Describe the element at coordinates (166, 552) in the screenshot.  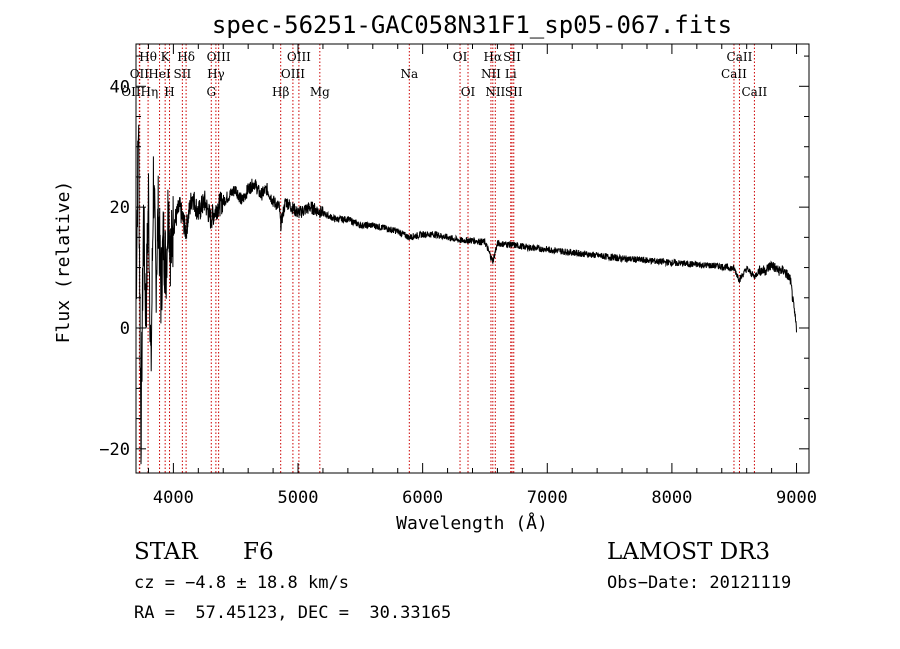
I see `object-class: STAR` at that location.